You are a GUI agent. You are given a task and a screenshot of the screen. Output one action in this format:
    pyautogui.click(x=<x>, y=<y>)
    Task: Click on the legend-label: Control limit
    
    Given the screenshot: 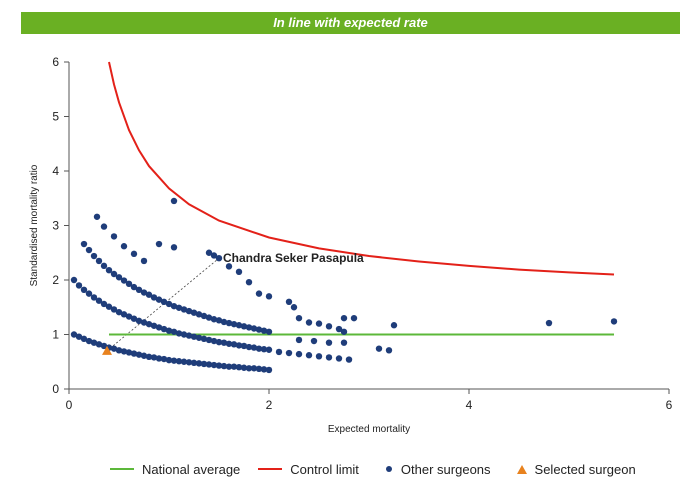 What is the action you would take?
    pyautogui.click(x=324, y=469)
    